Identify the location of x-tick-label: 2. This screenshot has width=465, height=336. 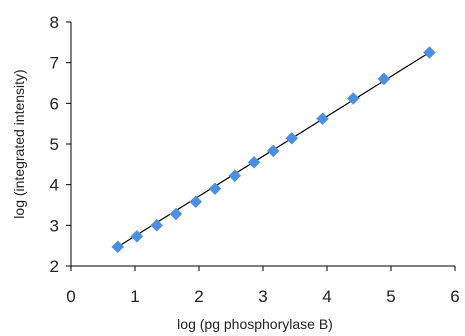
(198, 296).